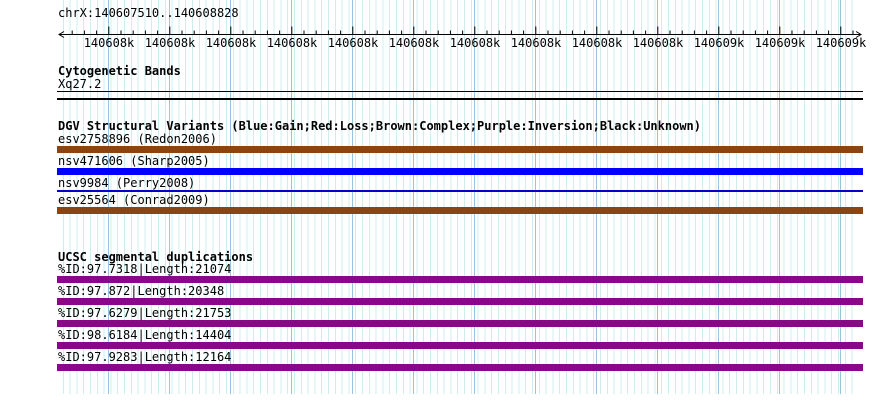 The width and height of the screenshot is (890, 404). I want to click on segdup-row: %ID:97.6279|Length:21753, so click(460, 317).